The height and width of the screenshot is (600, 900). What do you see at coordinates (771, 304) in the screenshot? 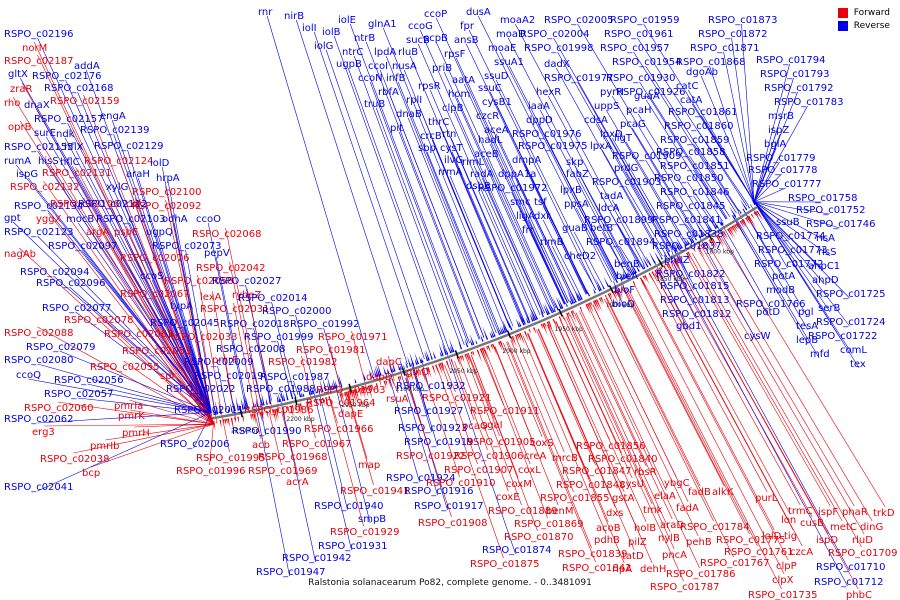
I see `gene-label: RSPO_c01766` at bounding box center [771, 304].